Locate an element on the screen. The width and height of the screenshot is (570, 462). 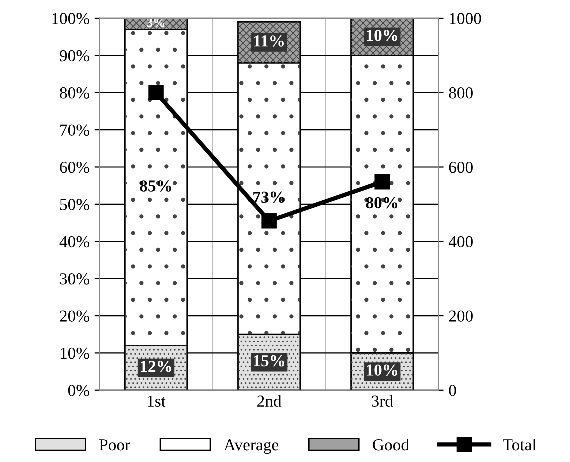
legend-label: Good is located at coordinates (391, 444).